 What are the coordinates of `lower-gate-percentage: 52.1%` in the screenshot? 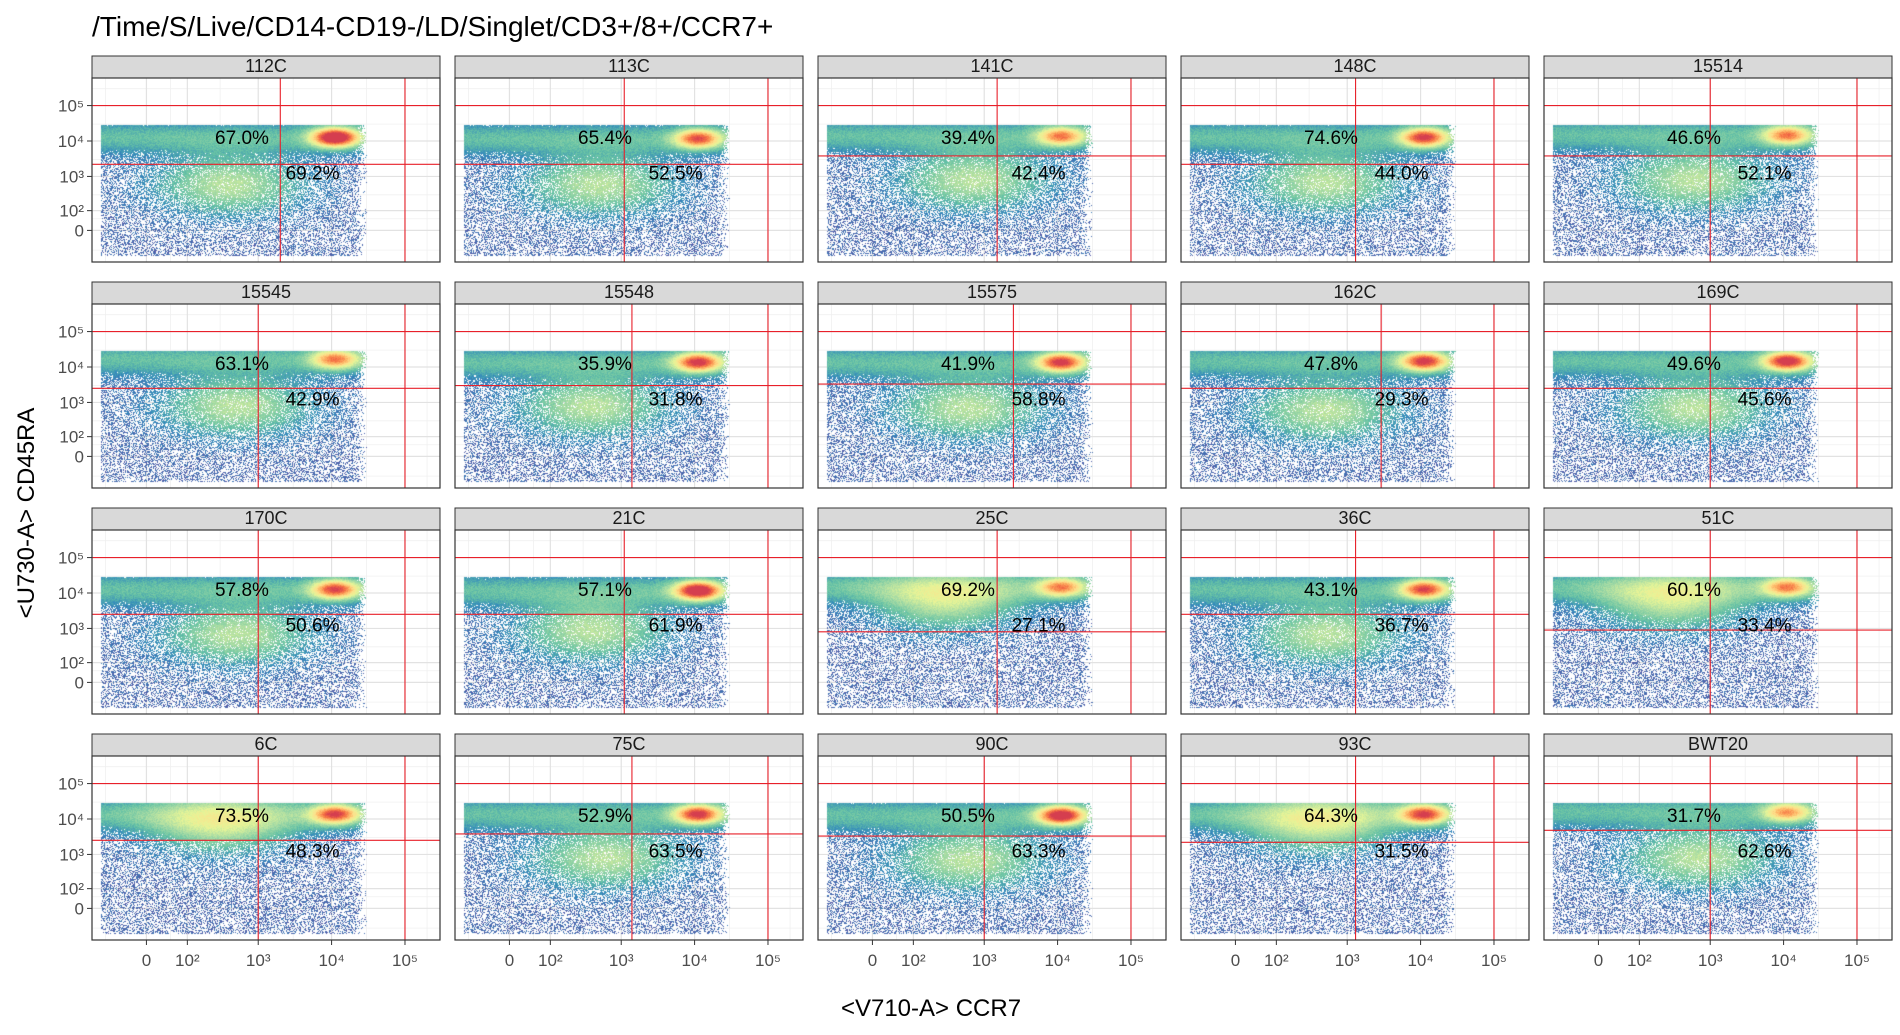 It's located at (1765, 173).